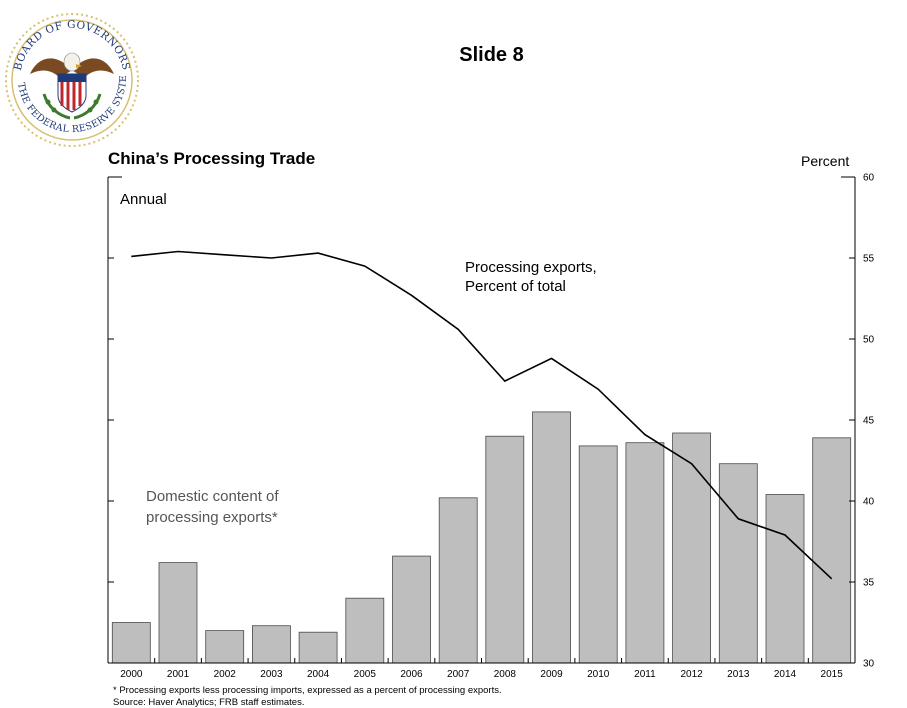 This screenshot has height=708, width=907. Describe the element at coordinates (131, 643) in the screenshot. I see `bar-2000` at that location.